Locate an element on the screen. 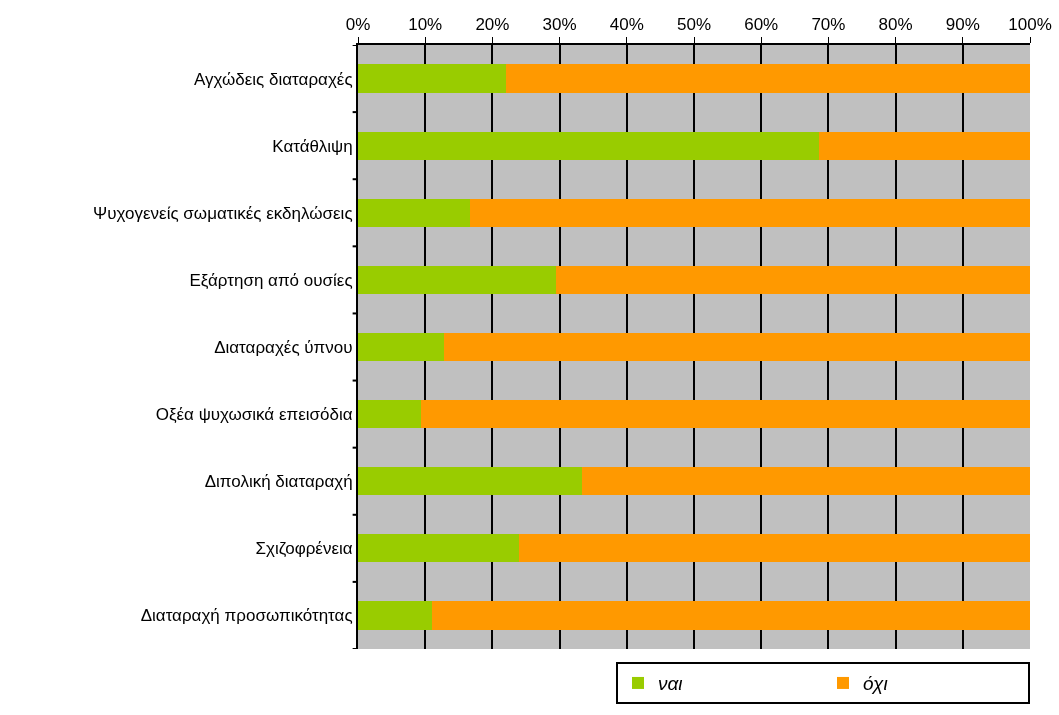  legend-label: ναι is located at coordinates (670, 684).